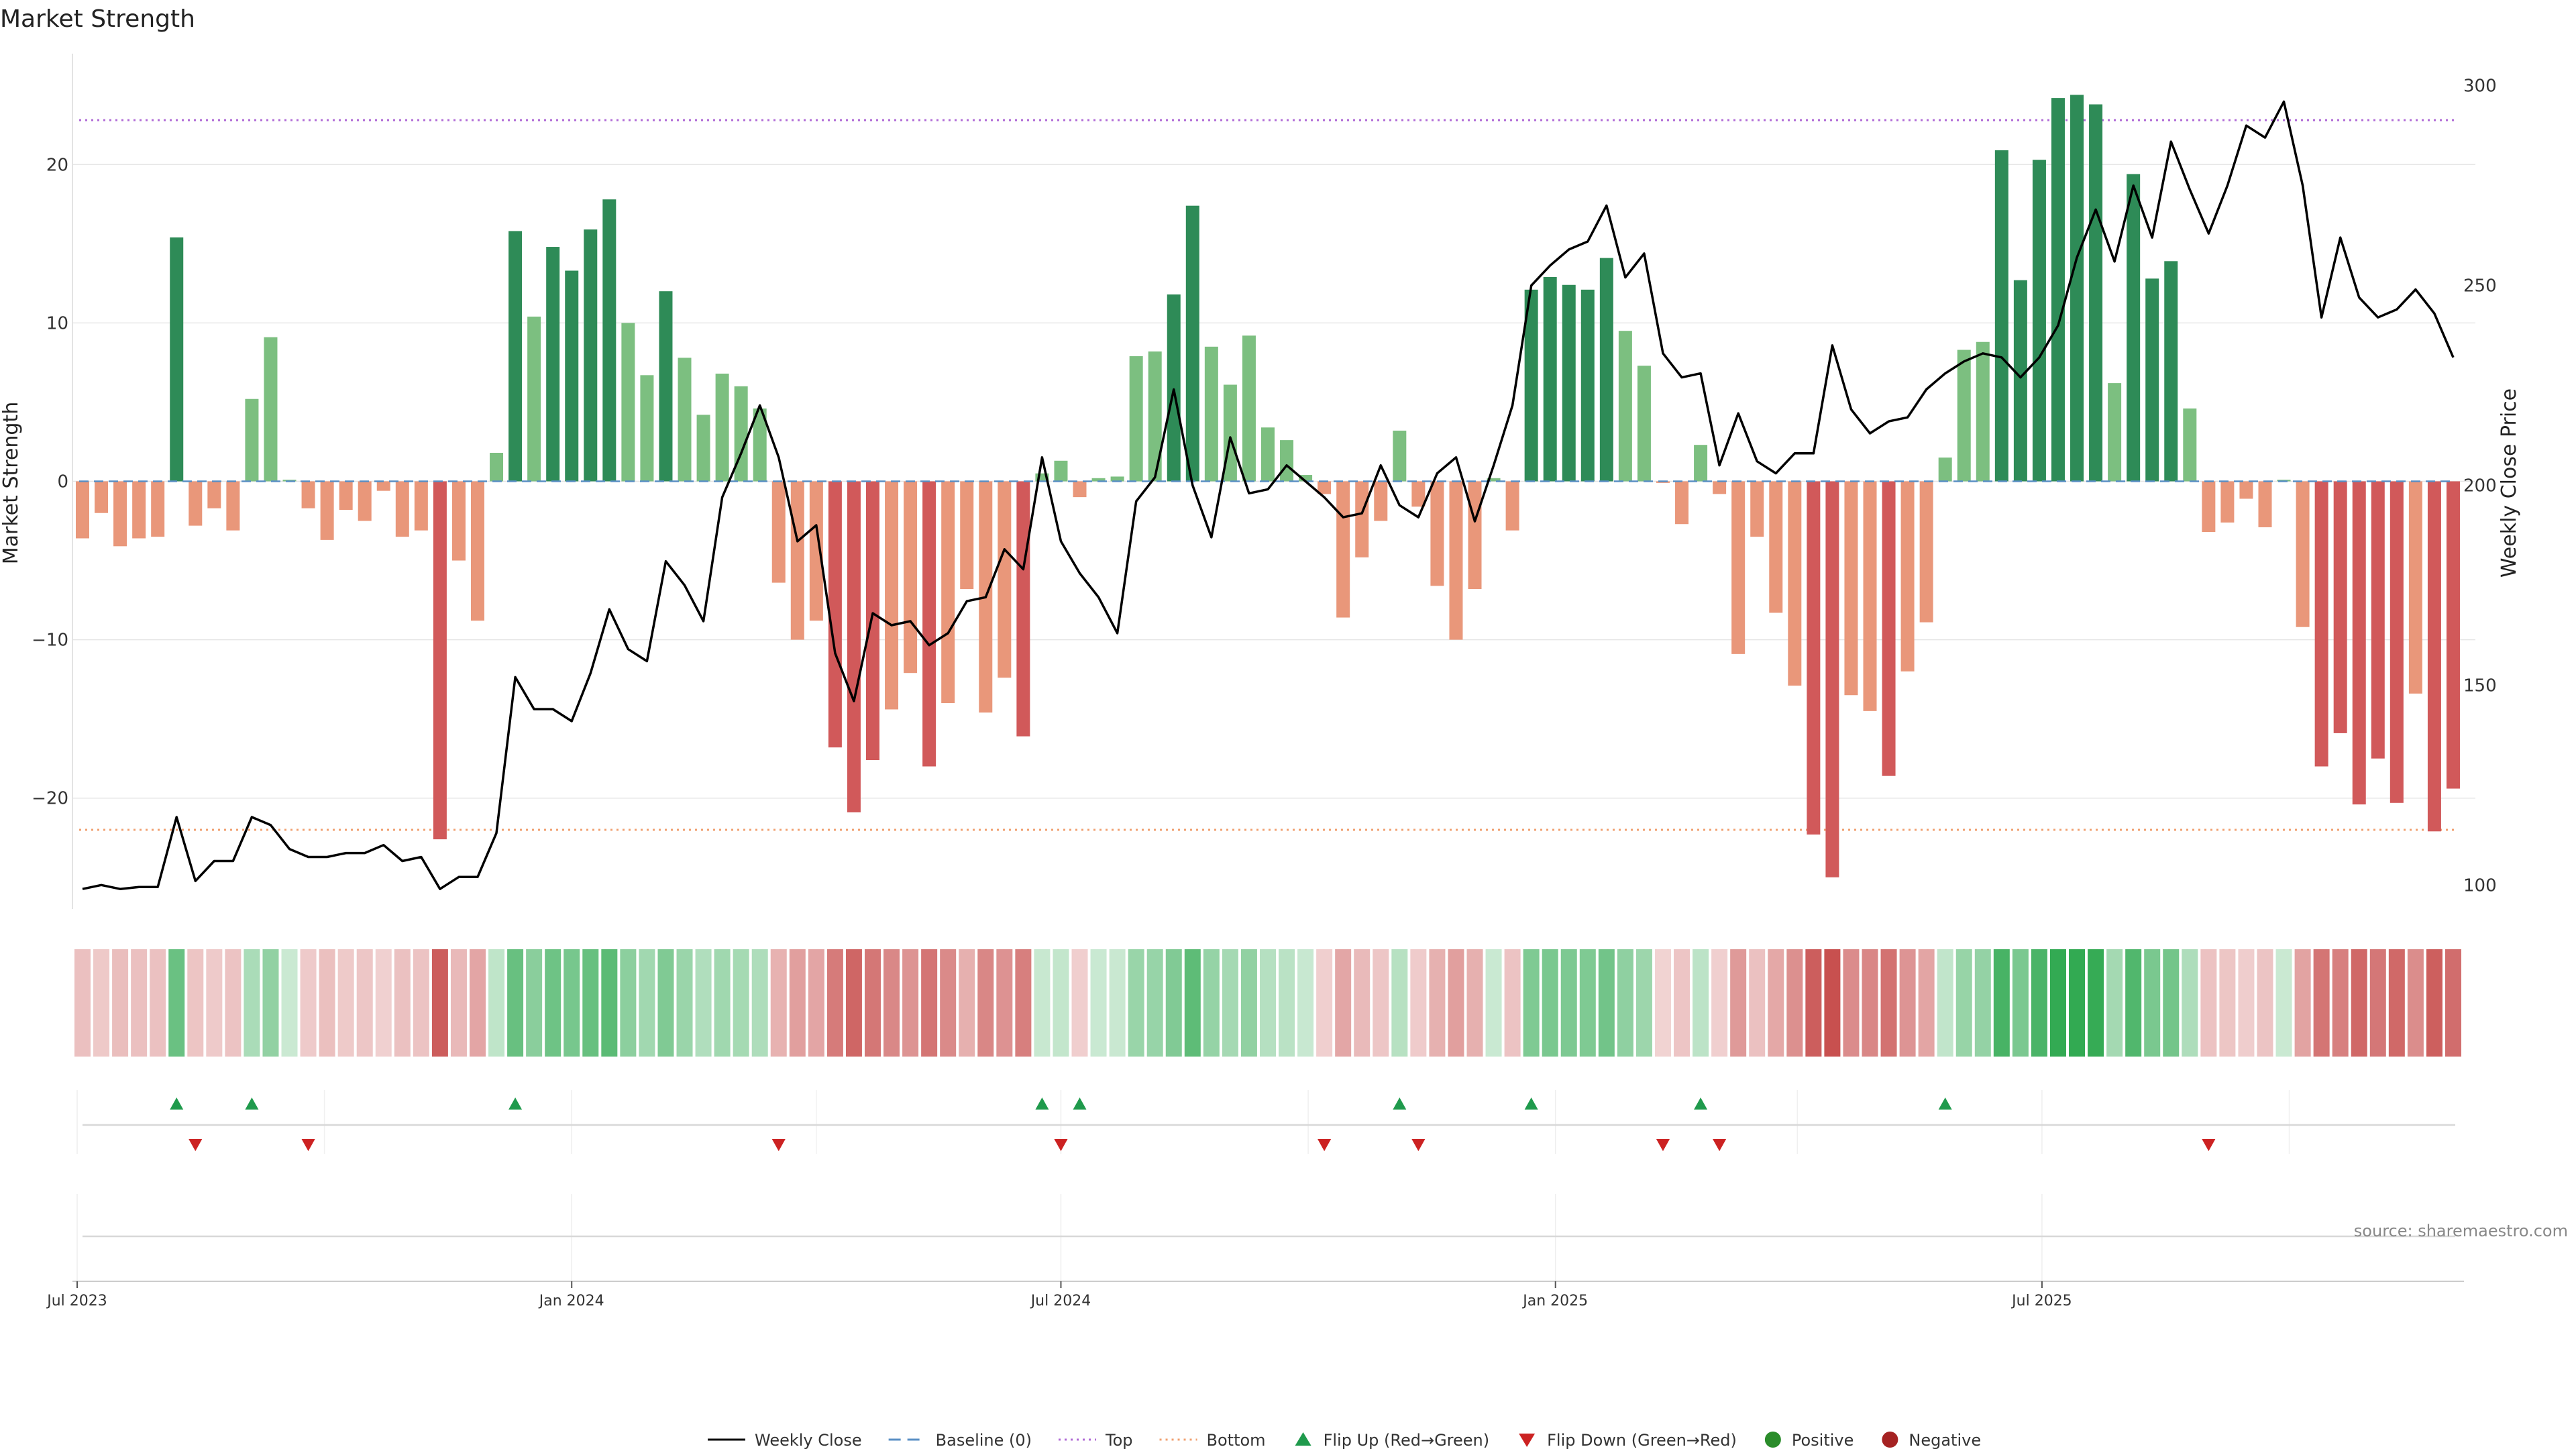 This screenshot has height=1449, width=2576. What do you see at coordinates (1554, 1301) in the screenshot?
I see `x-tick-label: Jan 2025` at bounding box center [1554, 1301].